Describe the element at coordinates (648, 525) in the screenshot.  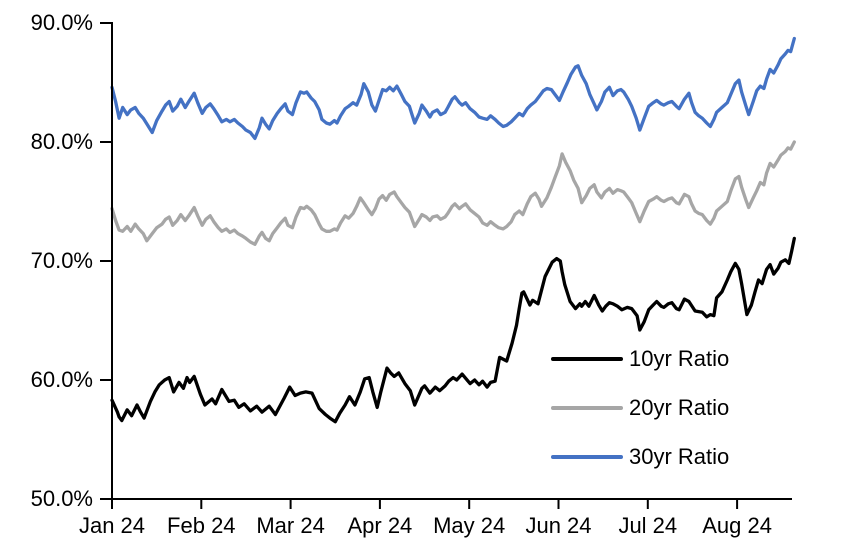
I see `x-tick-label-jul: Jul 24` at that location.